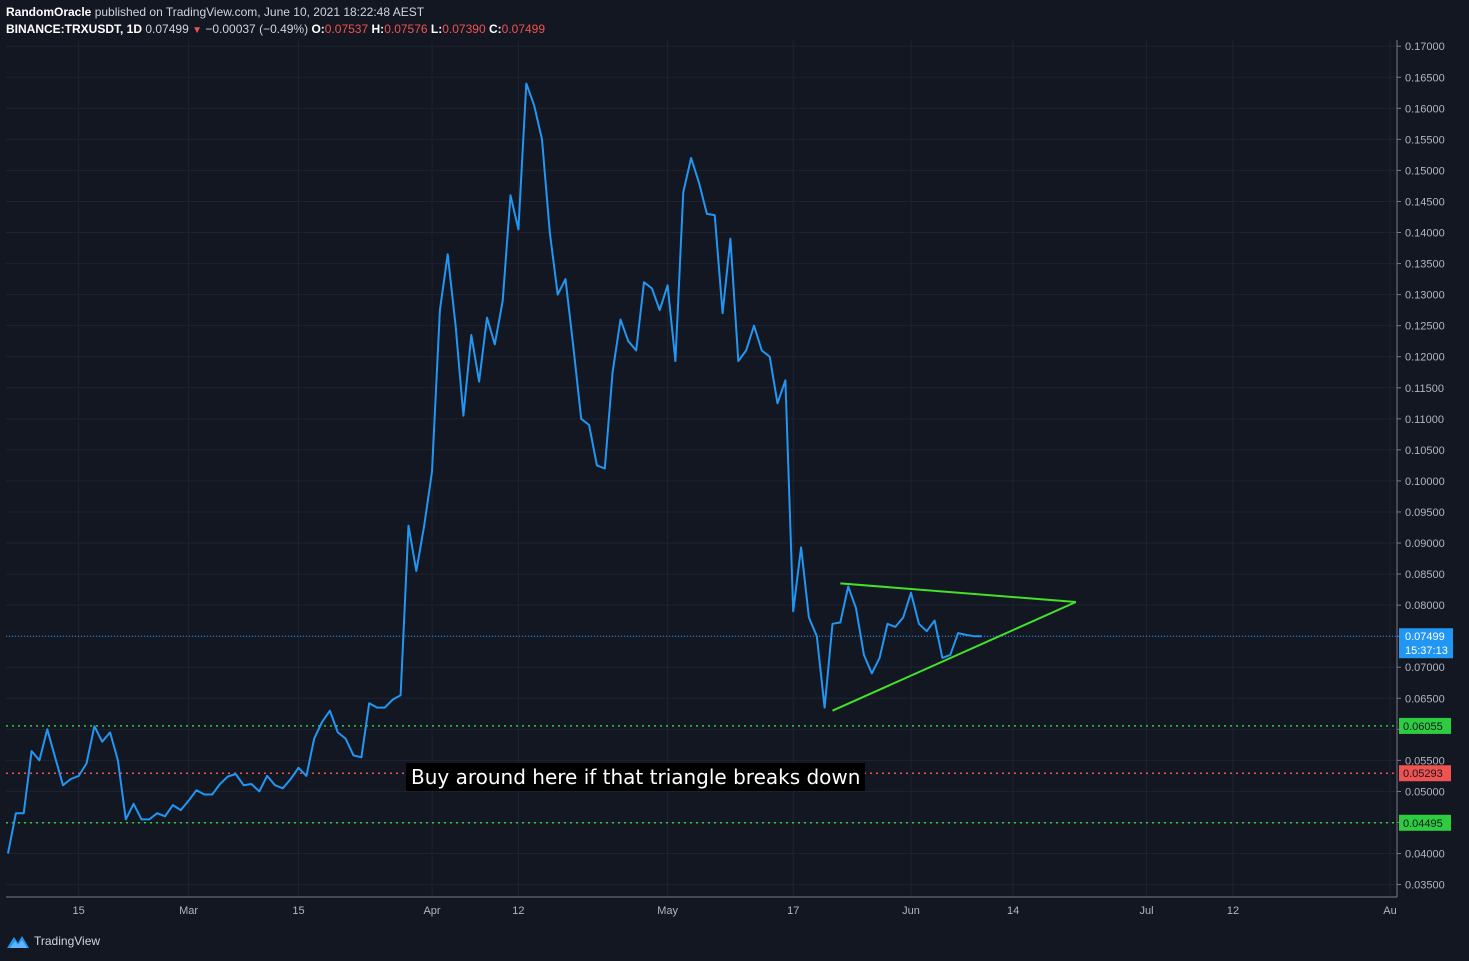 The width and height of the screenshot is (1469, 961). I want to click on triangle-lower-line, so click(954, 656).